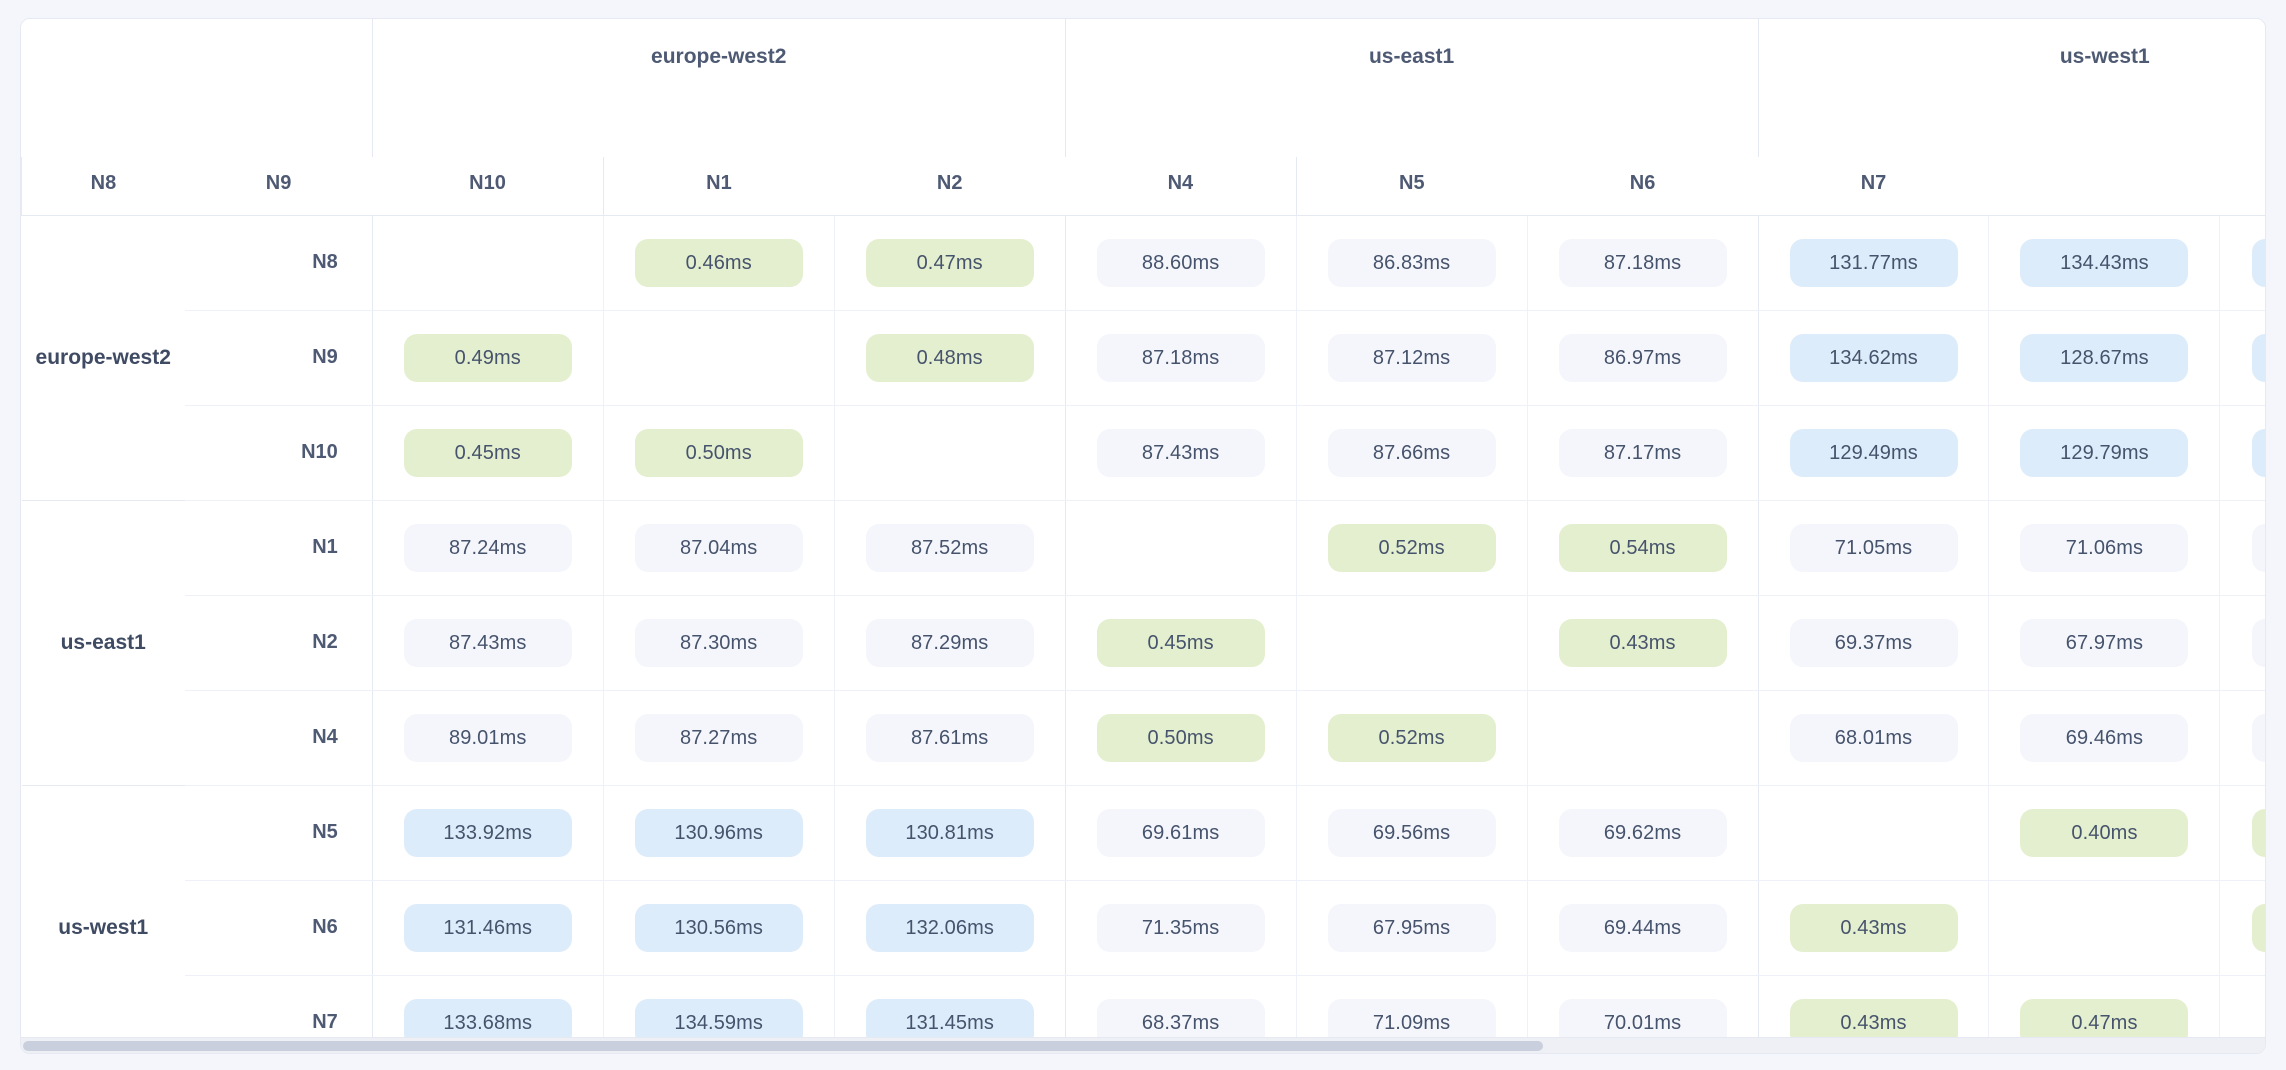 The height and width of the screenshot is (1070, 2286). Describe the element at coordinates (1642, 547) in the screenshot. I see `latency-cell-N1-N4: 0.54ms` at that location.